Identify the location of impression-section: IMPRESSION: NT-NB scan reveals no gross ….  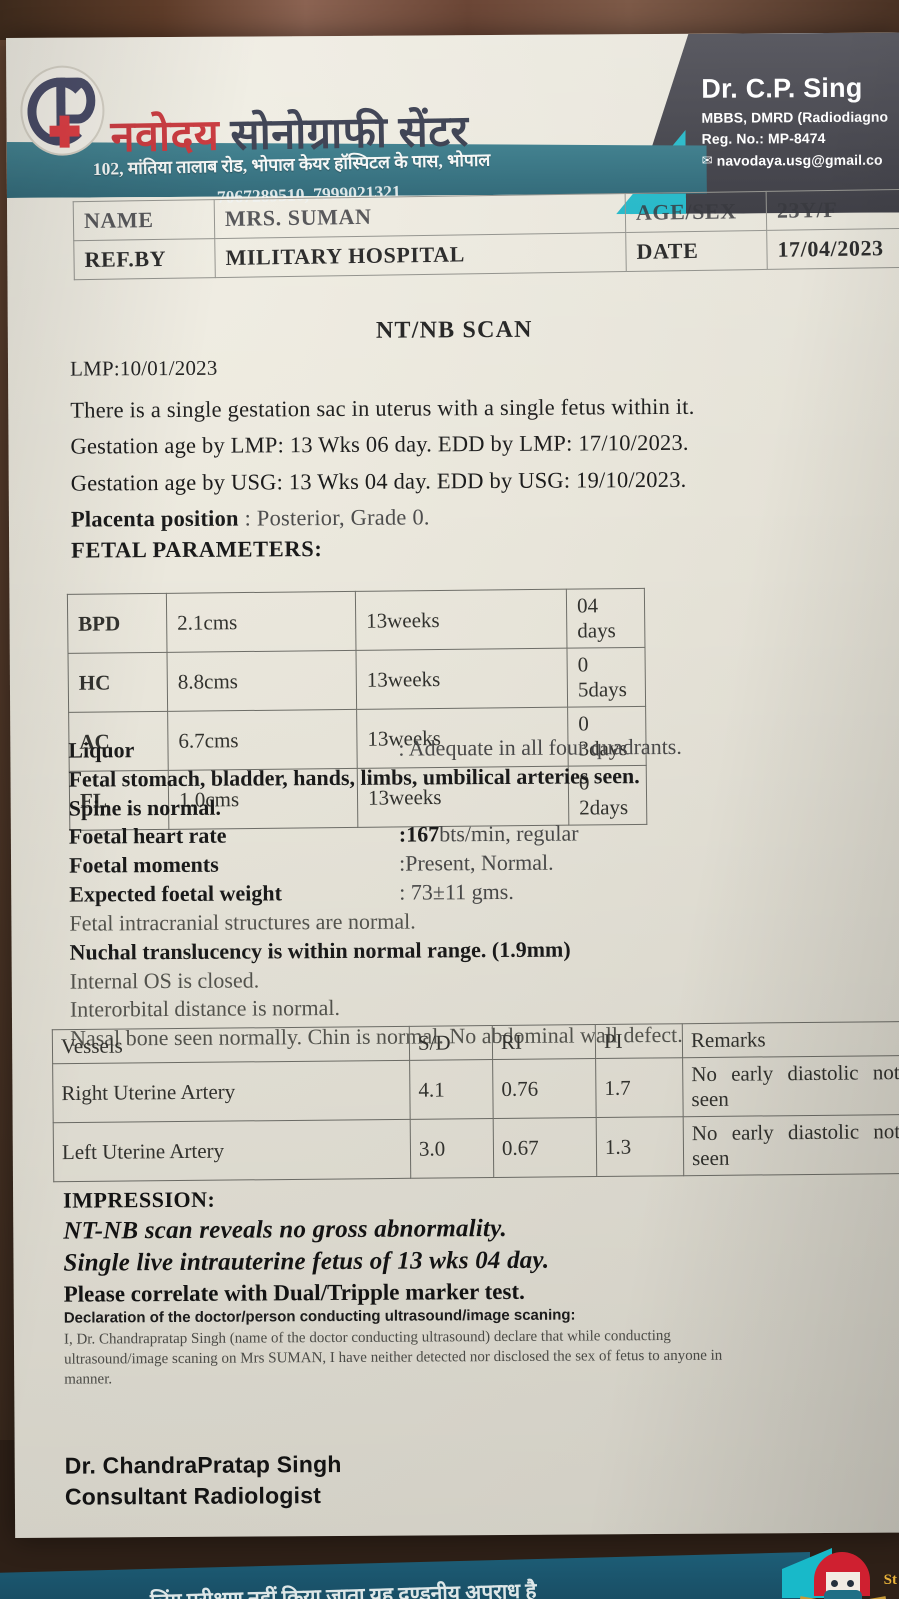
(481, 1245).